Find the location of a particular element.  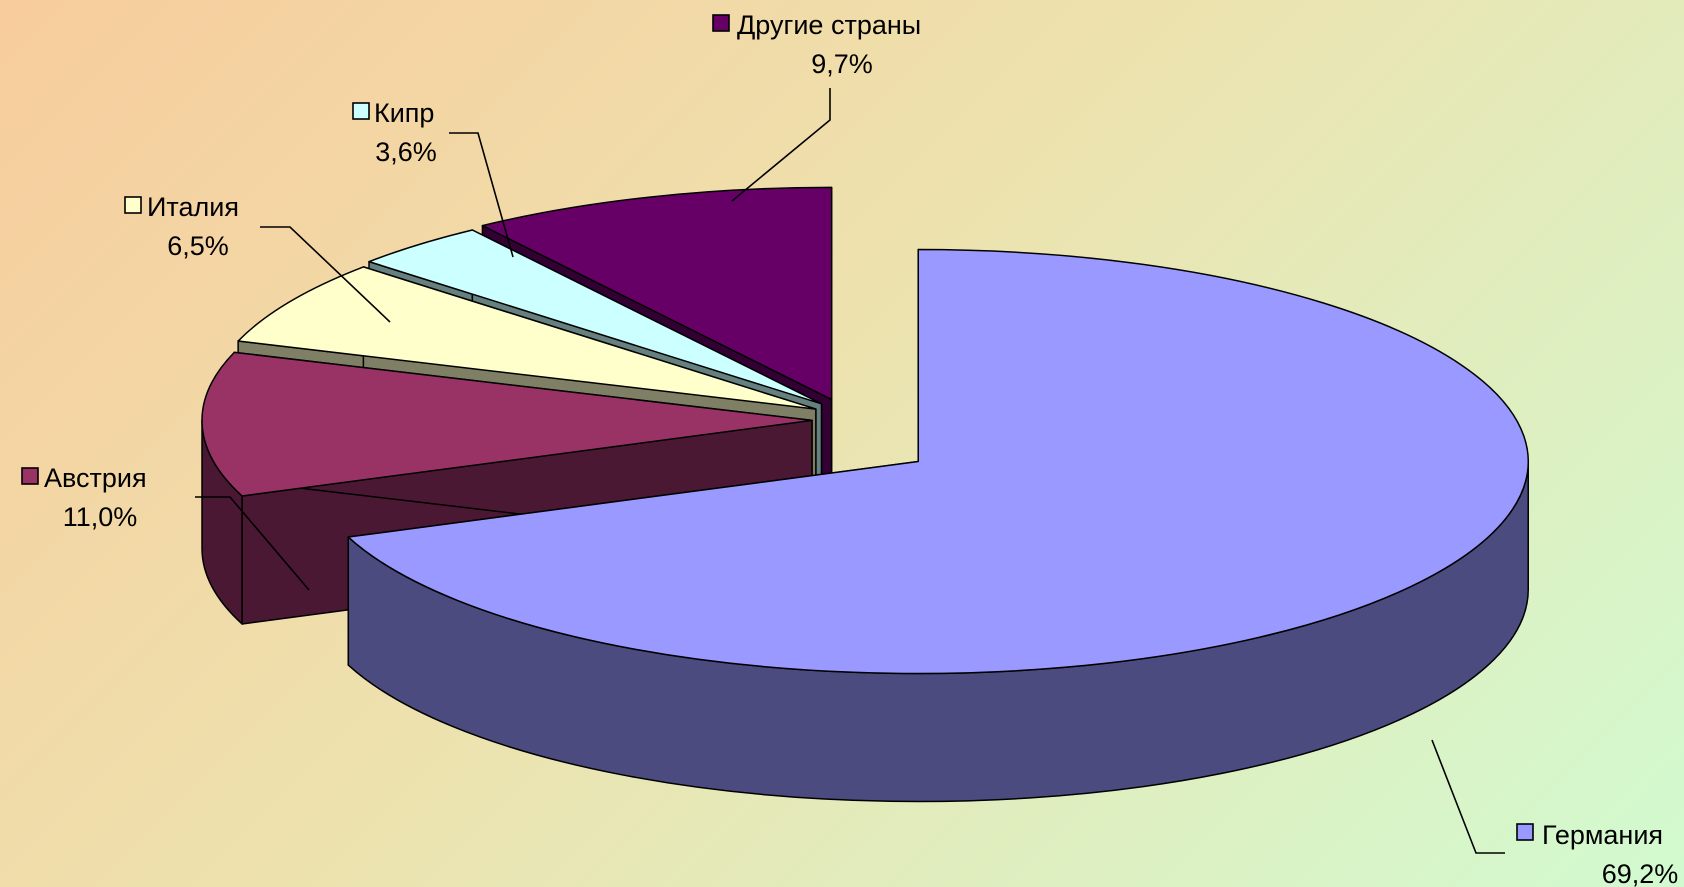

label-Другие страны: Другие страны 9,7% is located at coordinates (816, 106).